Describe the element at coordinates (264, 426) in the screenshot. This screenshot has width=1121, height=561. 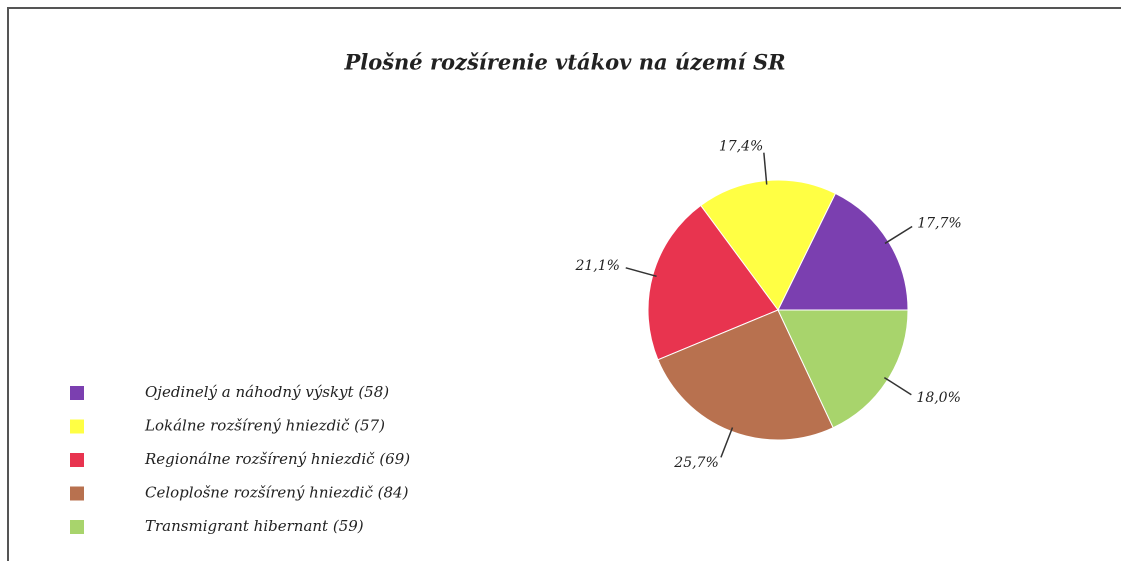
I see `legend-label: Lokálne rozšírený hniezdič (57)` at that location.